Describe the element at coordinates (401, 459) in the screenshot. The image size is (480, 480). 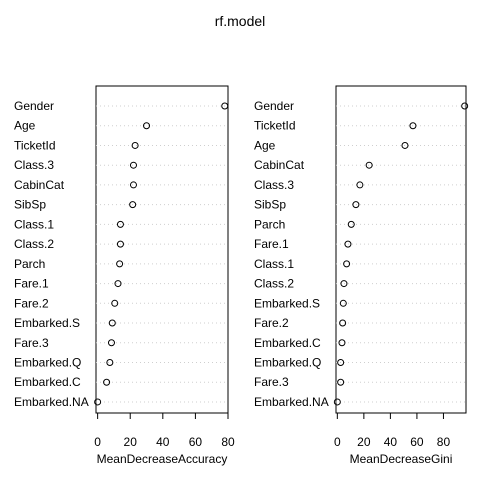
I see `x-axis-label: MeanDecreaseGini` at that location.